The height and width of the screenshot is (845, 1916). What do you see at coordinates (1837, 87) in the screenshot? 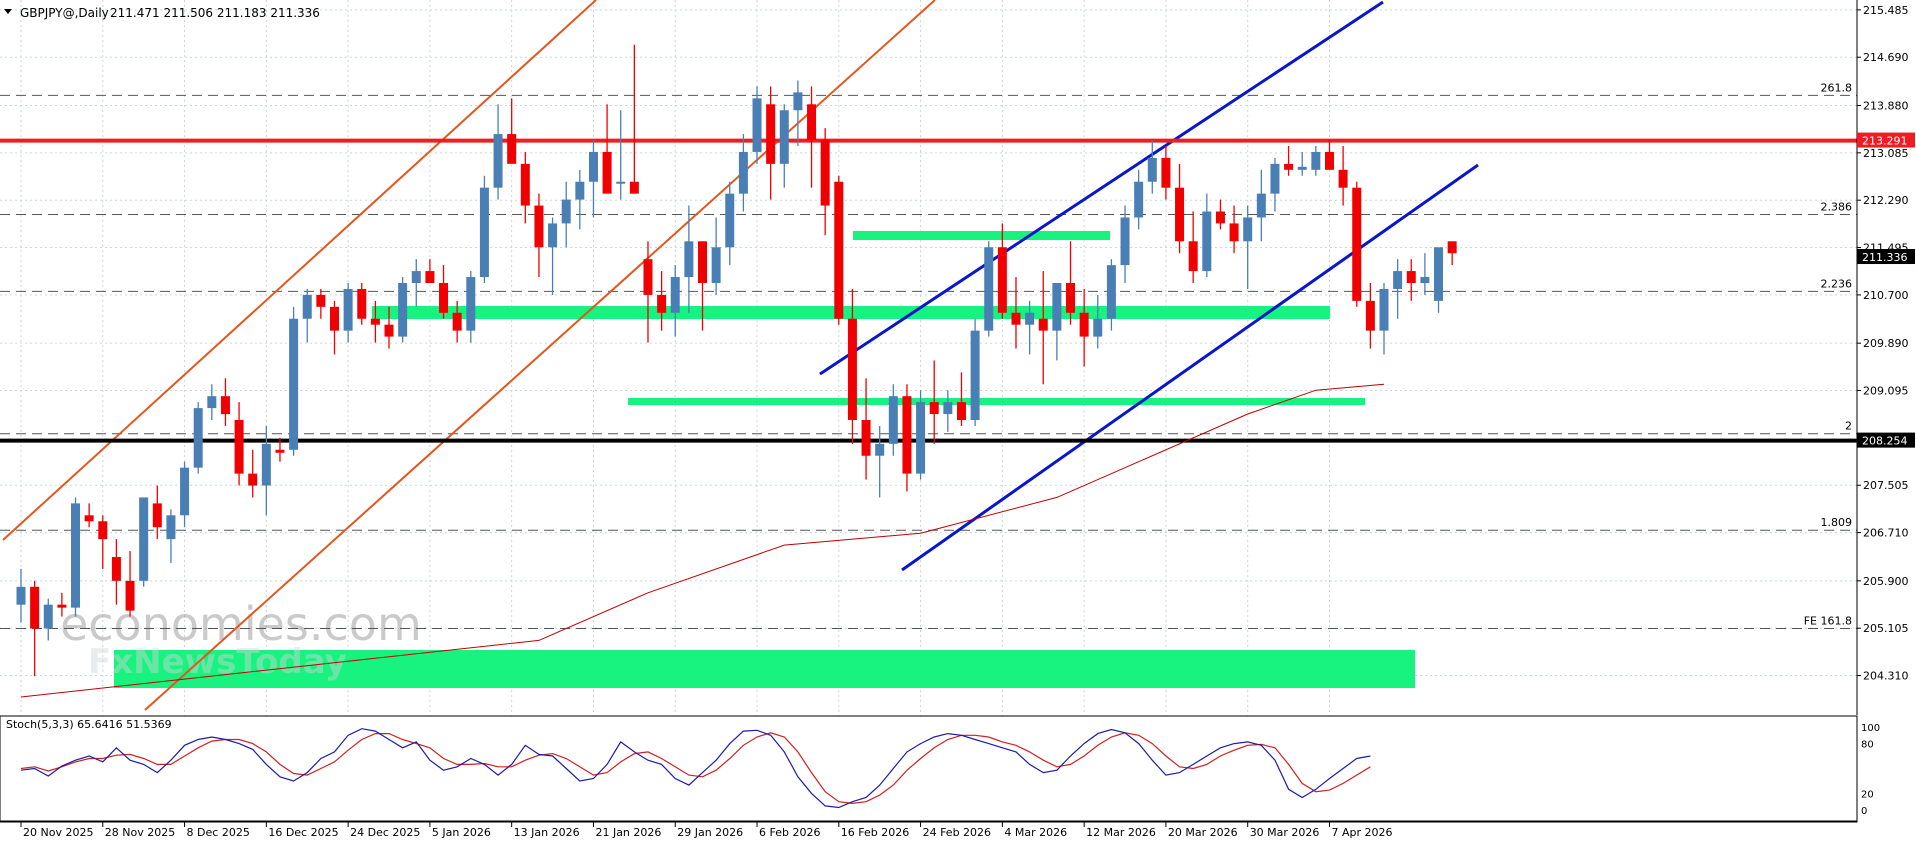
I see `fib-label: 261.8` at bounding box center [1837, 87].